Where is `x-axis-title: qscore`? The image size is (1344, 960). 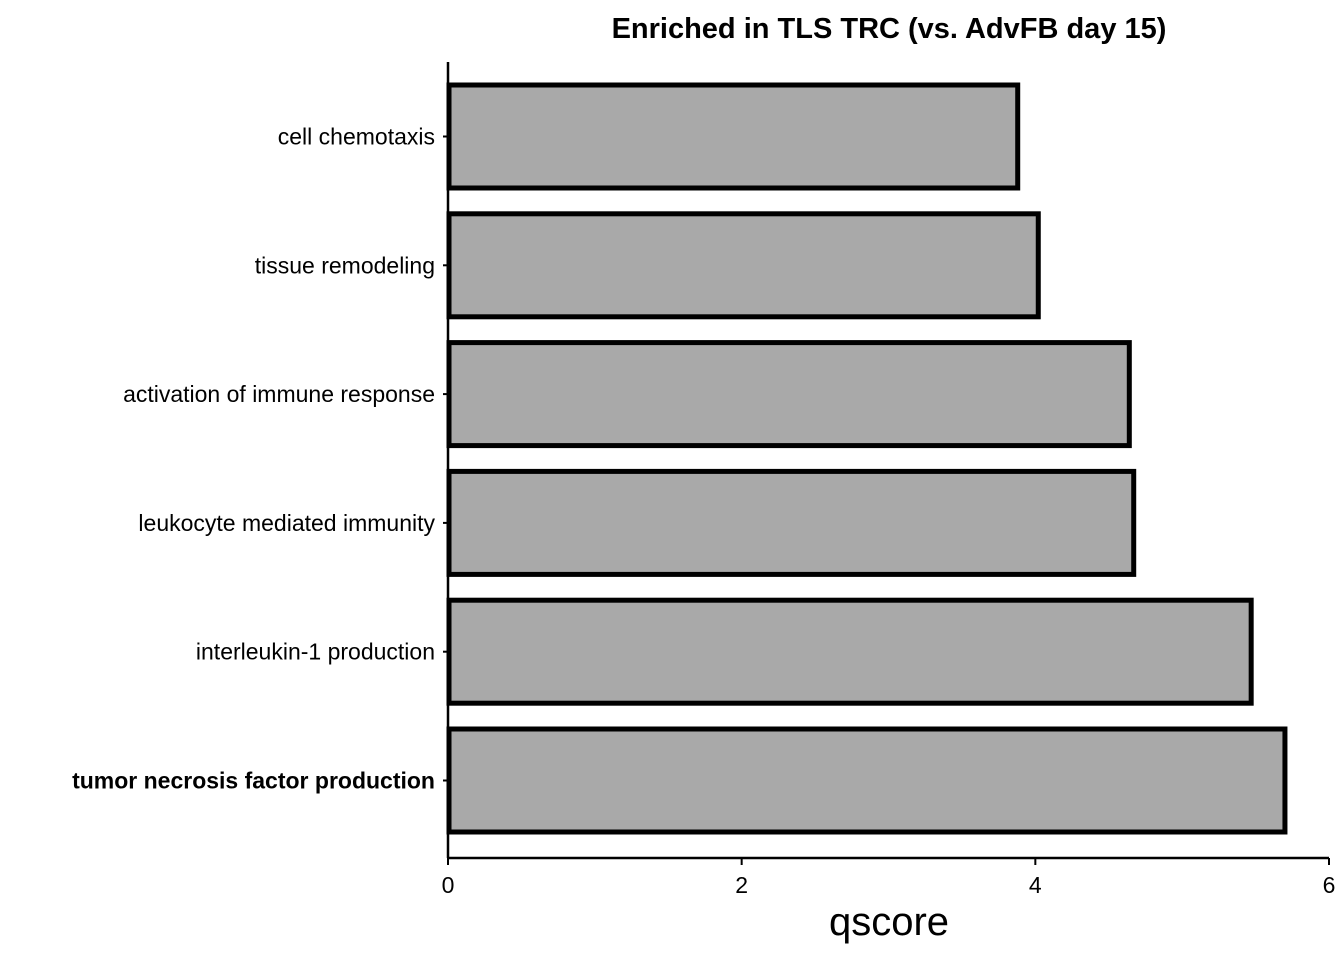 x-axis-title: qscore is located at coordinates (889, 922).